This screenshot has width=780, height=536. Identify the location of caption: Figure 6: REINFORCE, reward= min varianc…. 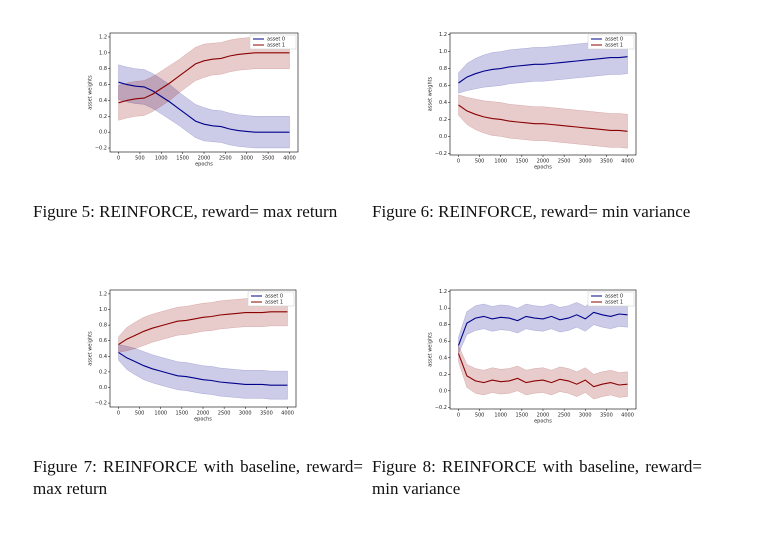
(531, 211).